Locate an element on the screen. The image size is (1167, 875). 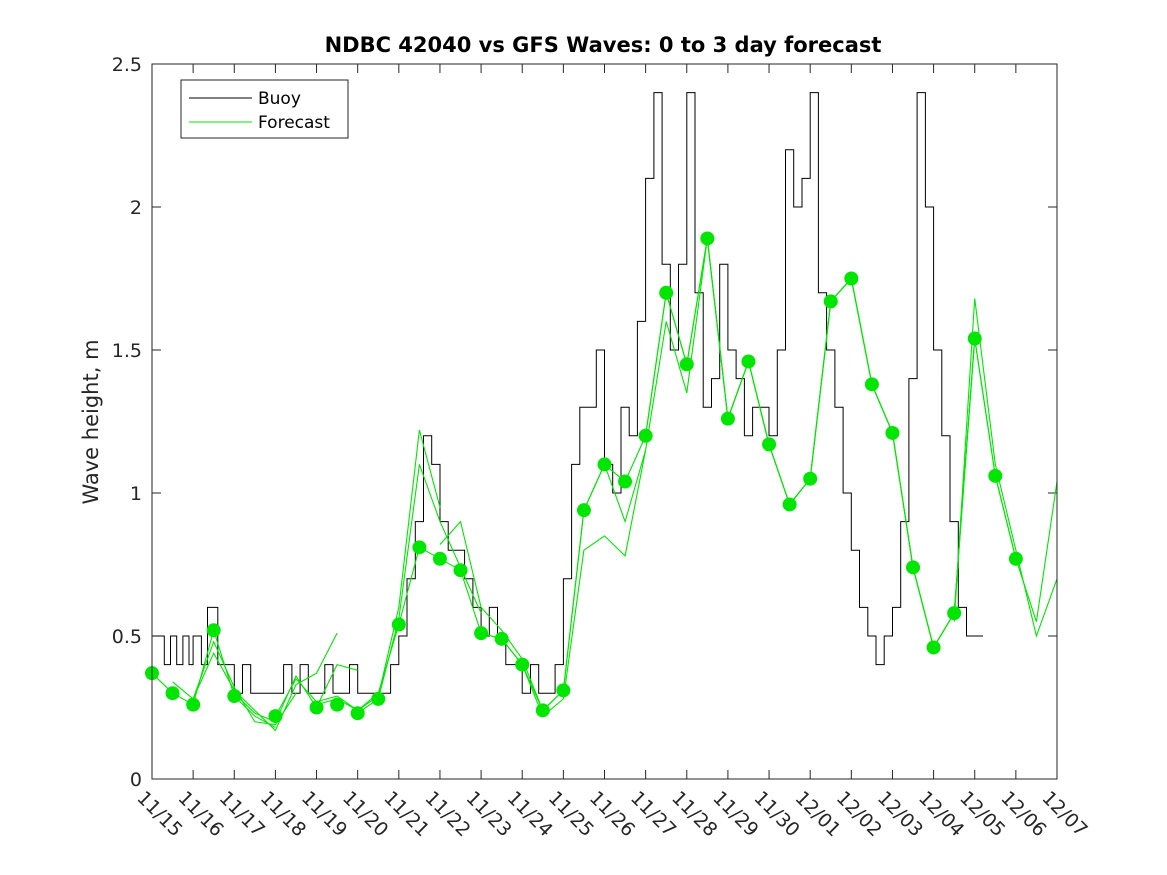
legend-buoy-label: Buoy is located at coordinates (279, 99).